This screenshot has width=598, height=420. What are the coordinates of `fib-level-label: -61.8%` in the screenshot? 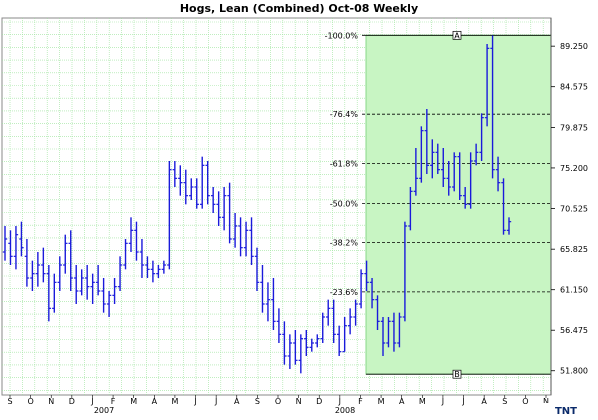 It's located at (344, 164).